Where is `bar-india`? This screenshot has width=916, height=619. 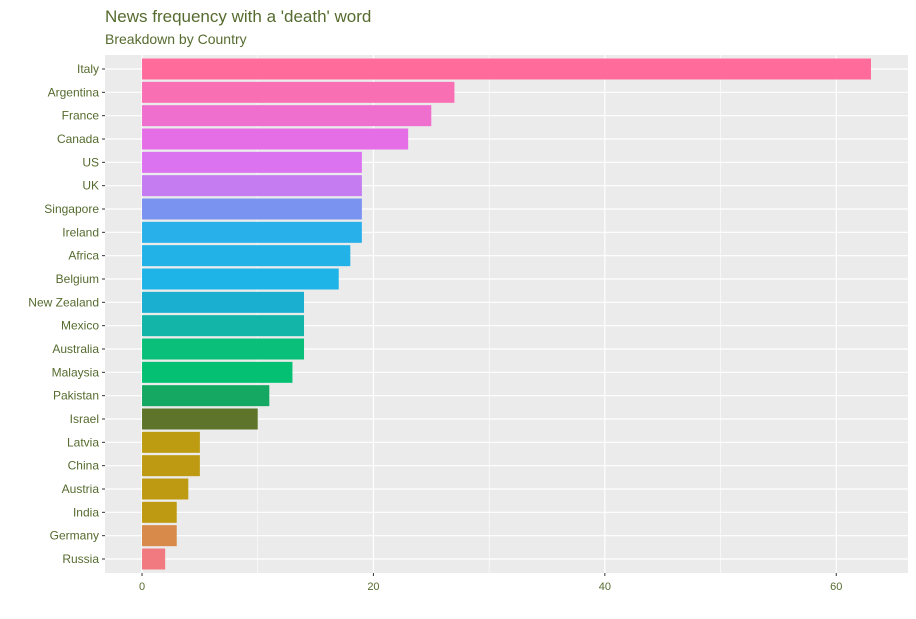 bar-india is located at coordinates (159, 512).